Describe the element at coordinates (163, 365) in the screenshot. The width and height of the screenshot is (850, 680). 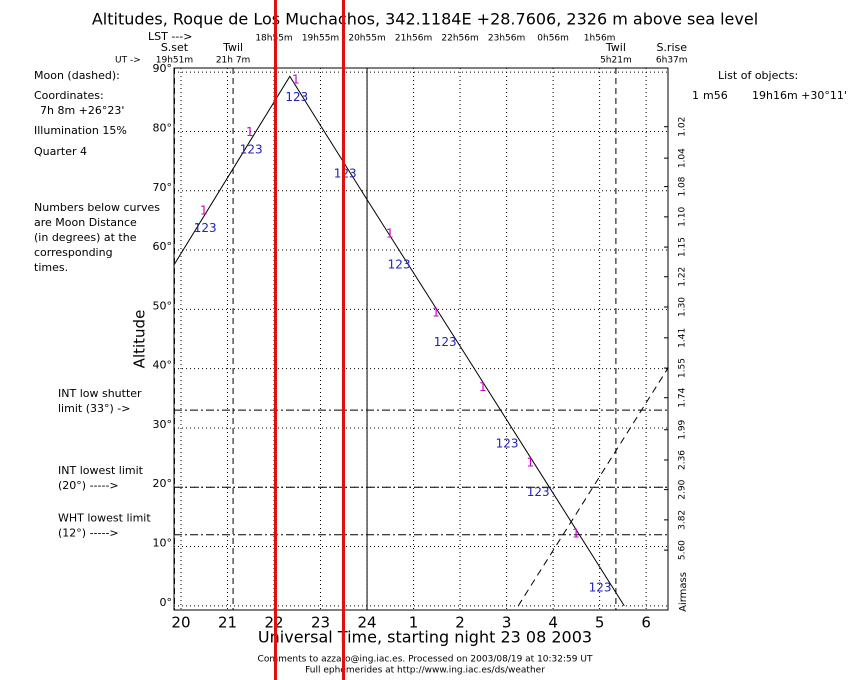
I see `y-tick-label: 40°` at that location.